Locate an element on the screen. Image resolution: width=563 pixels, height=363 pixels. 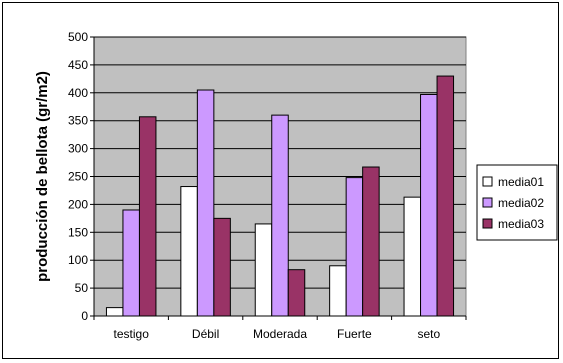
y-tick-label: 450 is located at coordinates (78, 65).